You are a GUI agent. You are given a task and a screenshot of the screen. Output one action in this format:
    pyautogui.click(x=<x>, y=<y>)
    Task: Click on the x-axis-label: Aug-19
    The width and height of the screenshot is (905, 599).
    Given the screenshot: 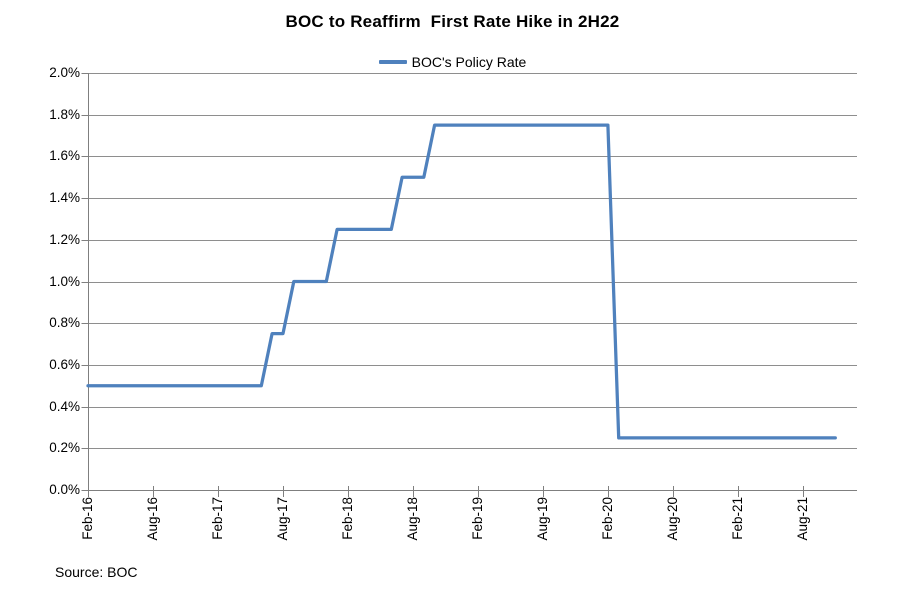 What is the action you would take?
    pyautogui.click(x=542, y=519)
    